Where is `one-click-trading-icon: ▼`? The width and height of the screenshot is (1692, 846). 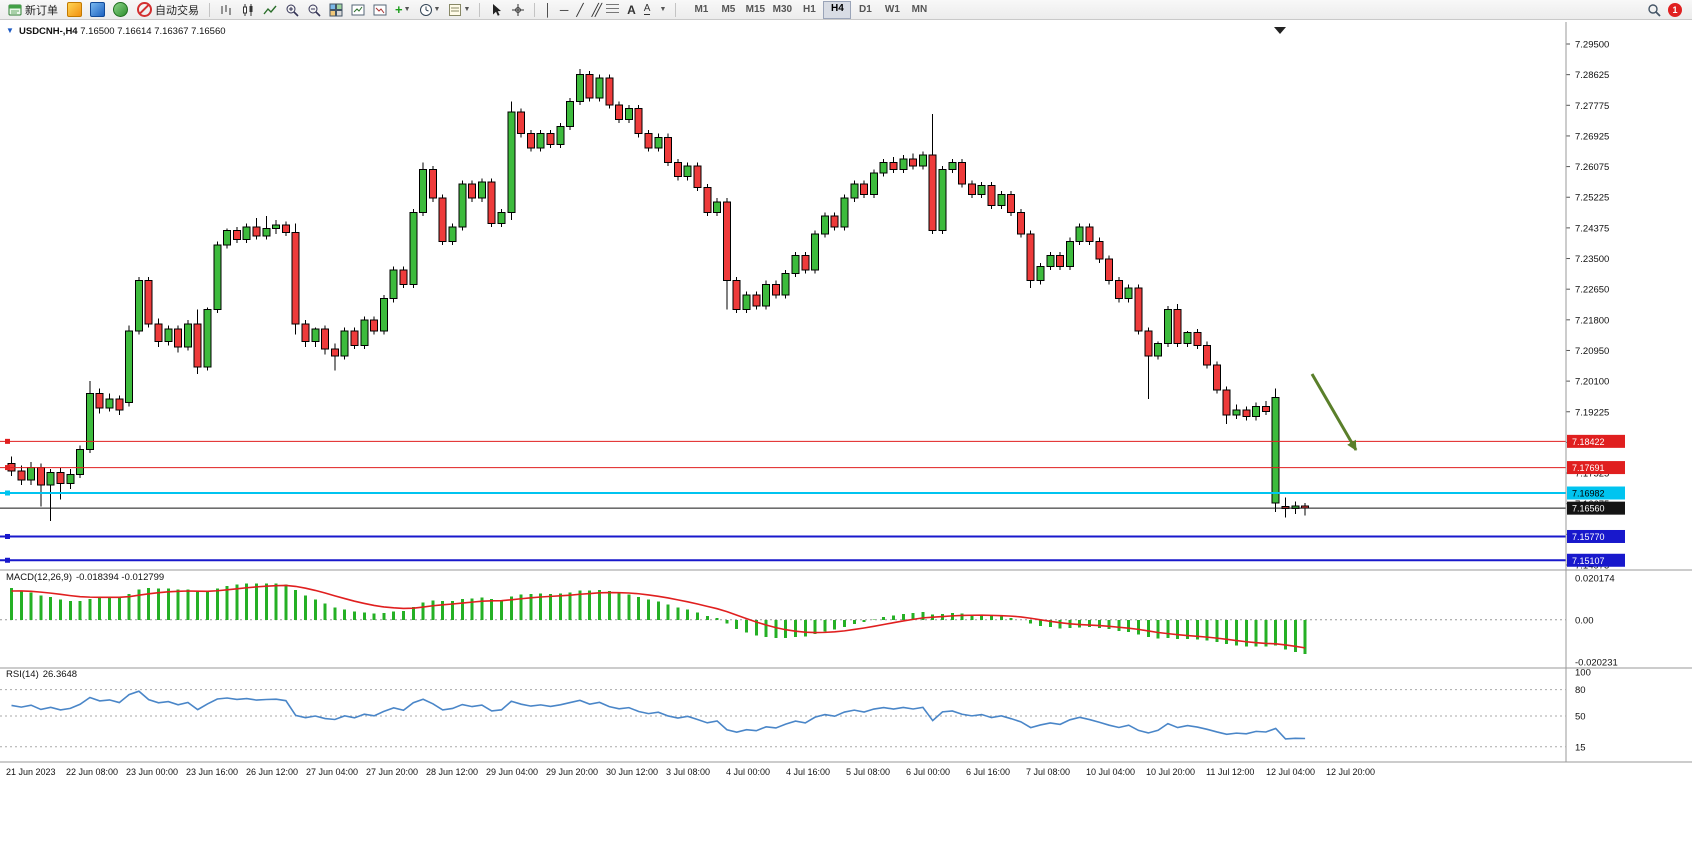 one-click-trading-icon: ▼ is located at coordinates (10, 30).